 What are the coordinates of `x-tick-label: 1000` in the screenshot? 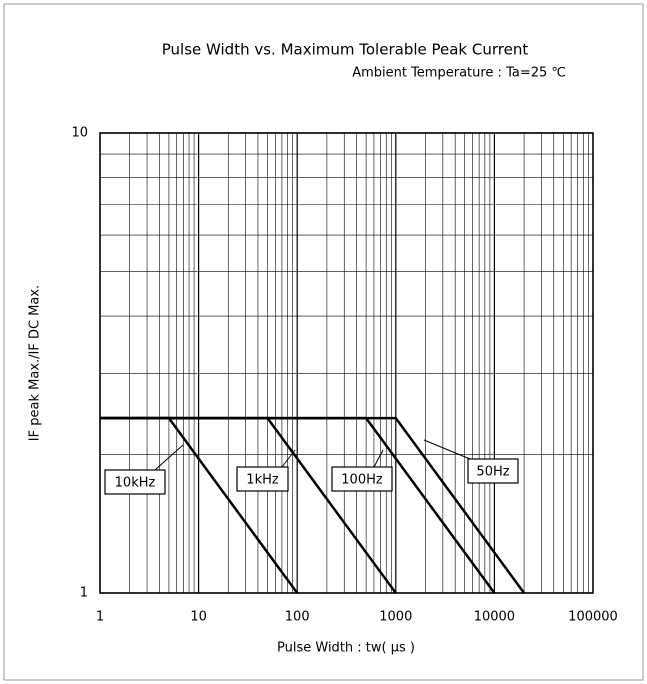 It's located at (395, 617).